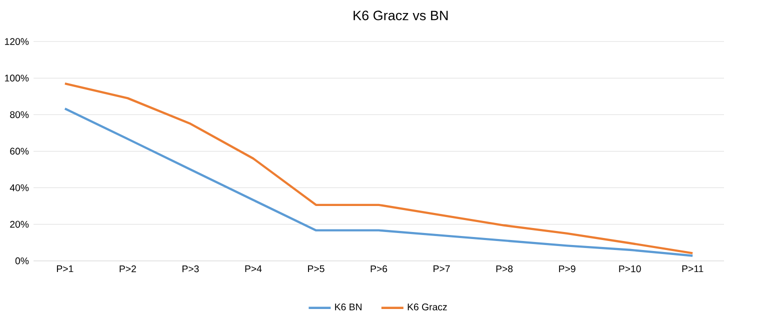 Image resolution: width=775 pixels, height=319 pixels. Describe the element at coordinates (19, 224) in the screenshot. I see `y-tick-label: 20%` at that location.